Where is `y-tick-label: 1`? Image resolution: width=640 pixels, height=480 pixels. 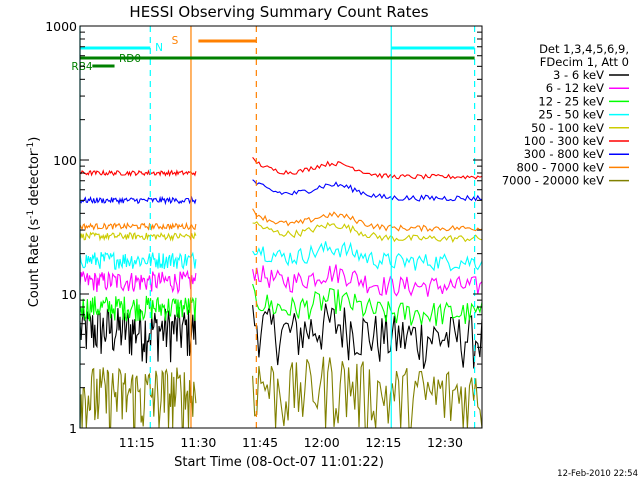 y-tick-label: 1 is located at coordinates (73, 428).